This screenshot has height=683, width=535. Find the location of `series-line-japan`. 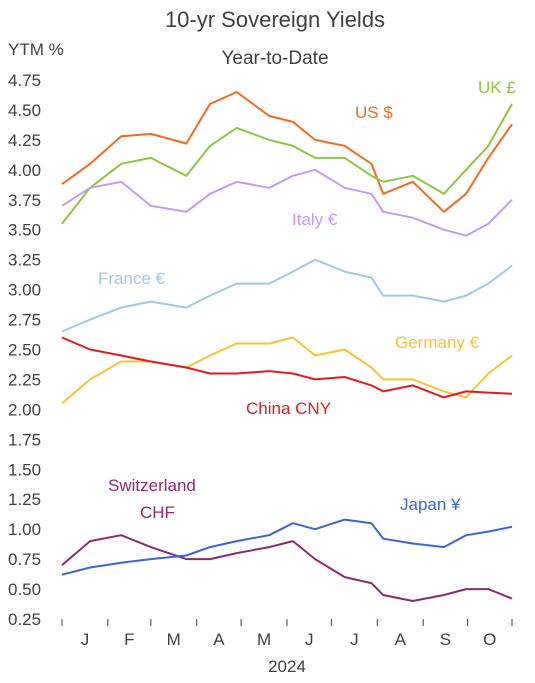

series-line-japan is located at coordinates (287, 547).